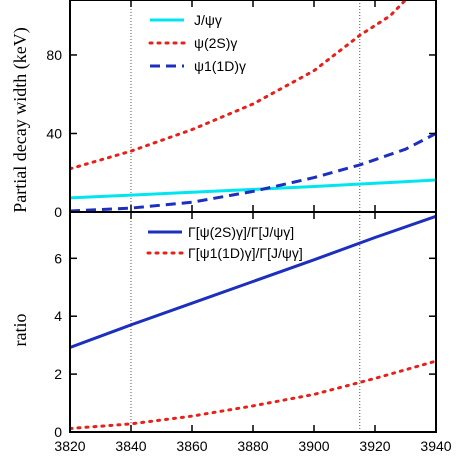 The height and width of the screenshot is (474, 474). I want to click on top-legend: J/ψγ ψ(2S)γ ψ1(1D)γ, so click(197, 43).